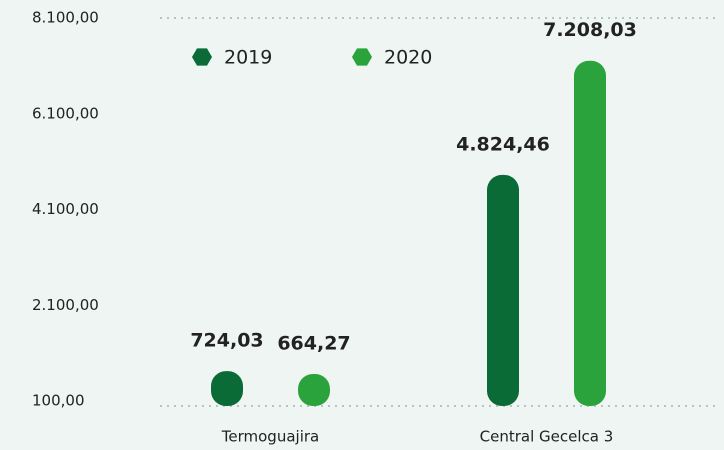  What do you see at coordinates (270, 437) in the screenshot?
I see `x-tick-label: Termoguajira` at bounding box center [270, 437].